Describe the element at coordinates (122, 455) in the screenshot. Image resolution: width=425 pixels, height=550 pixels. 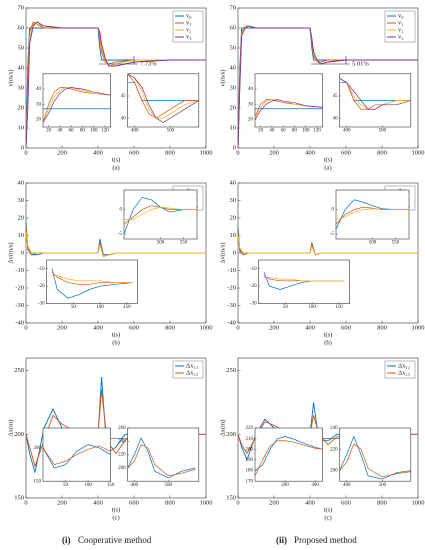
I see `y-tick-label: 220` at that location.